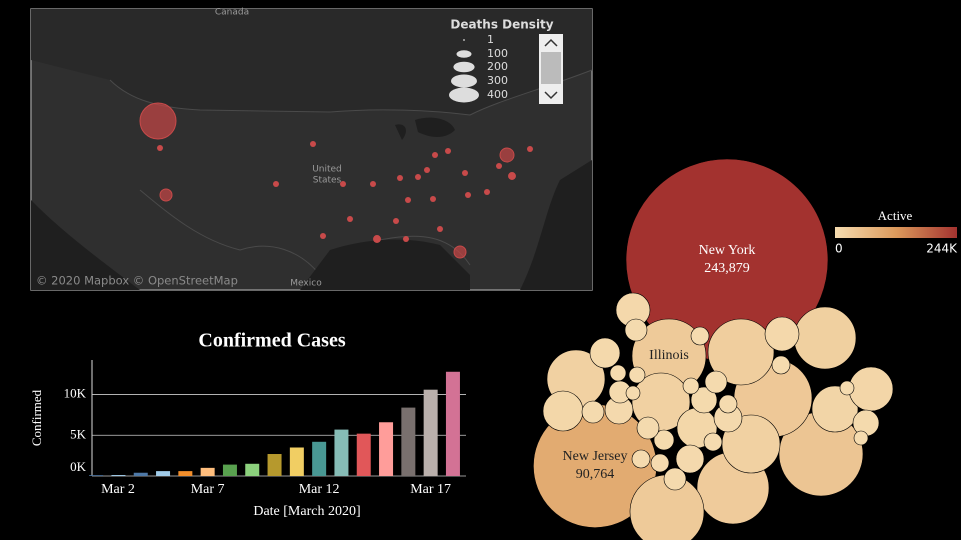 Image resolution: width=961 pixels, height=540 pixels. What do you see at coordinates (425, 128) in the screenshot?
I see `great-lakes` at bounding box center [425, 128].